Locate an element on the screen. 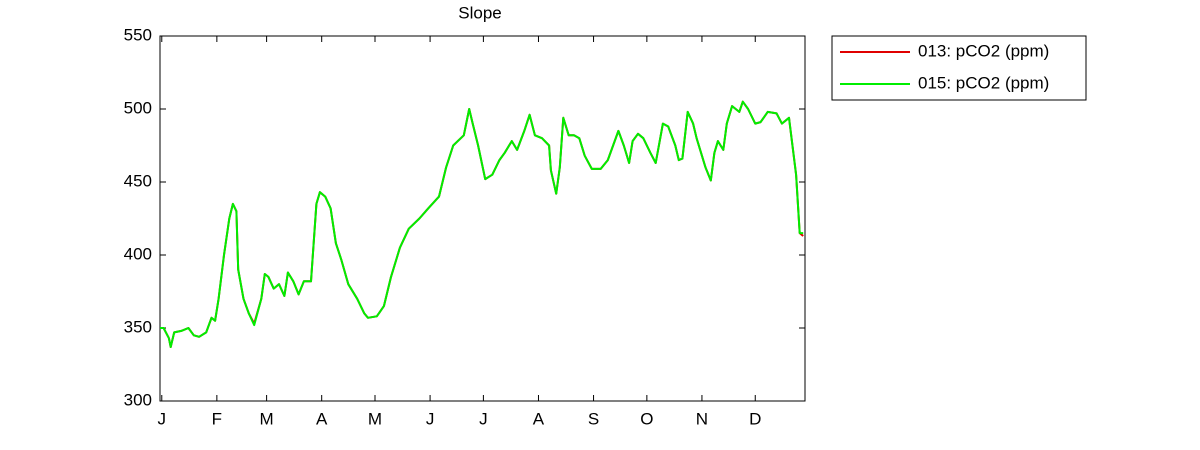 This screenshot has height=450, width=1200. y-tick-label: 550 is located at coordinates (138, 34).